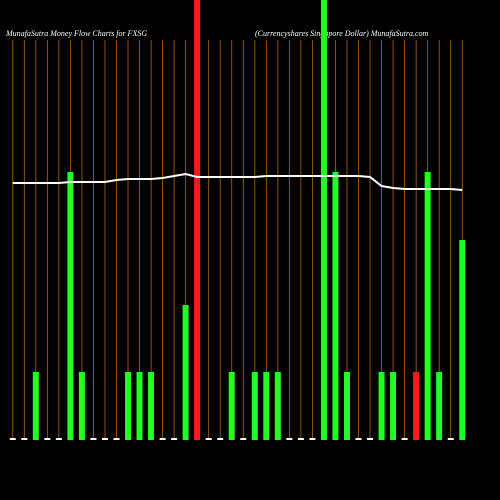 The width and height of the screenshot is (500, 500). What do you see at coordinates (76, 33) in the screenshot?
I see `chart-title: MunafaSutra Money Flow Charts for FXSG` at bounding box center [76, 33].